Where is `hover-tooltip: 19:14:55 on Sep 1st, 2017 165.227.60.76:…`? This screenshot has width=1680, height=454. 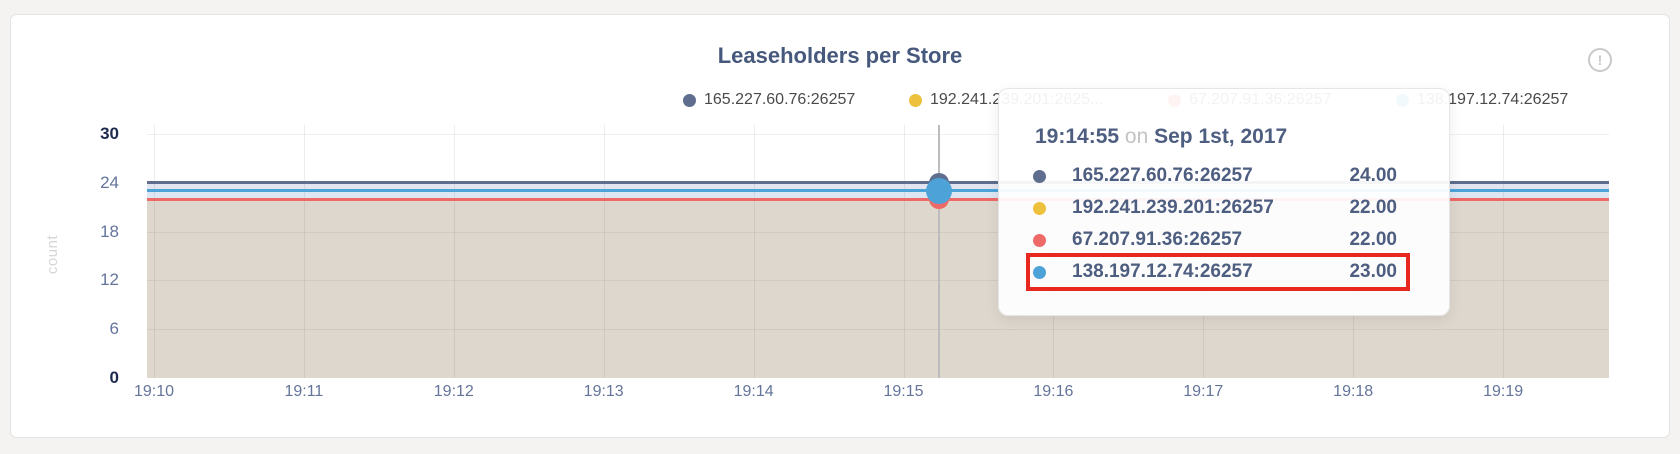 hover-tooltip: 19:14:55 on Sep 1st, 2017 165.227.60.76:… is located at coordinates (1224, 202).